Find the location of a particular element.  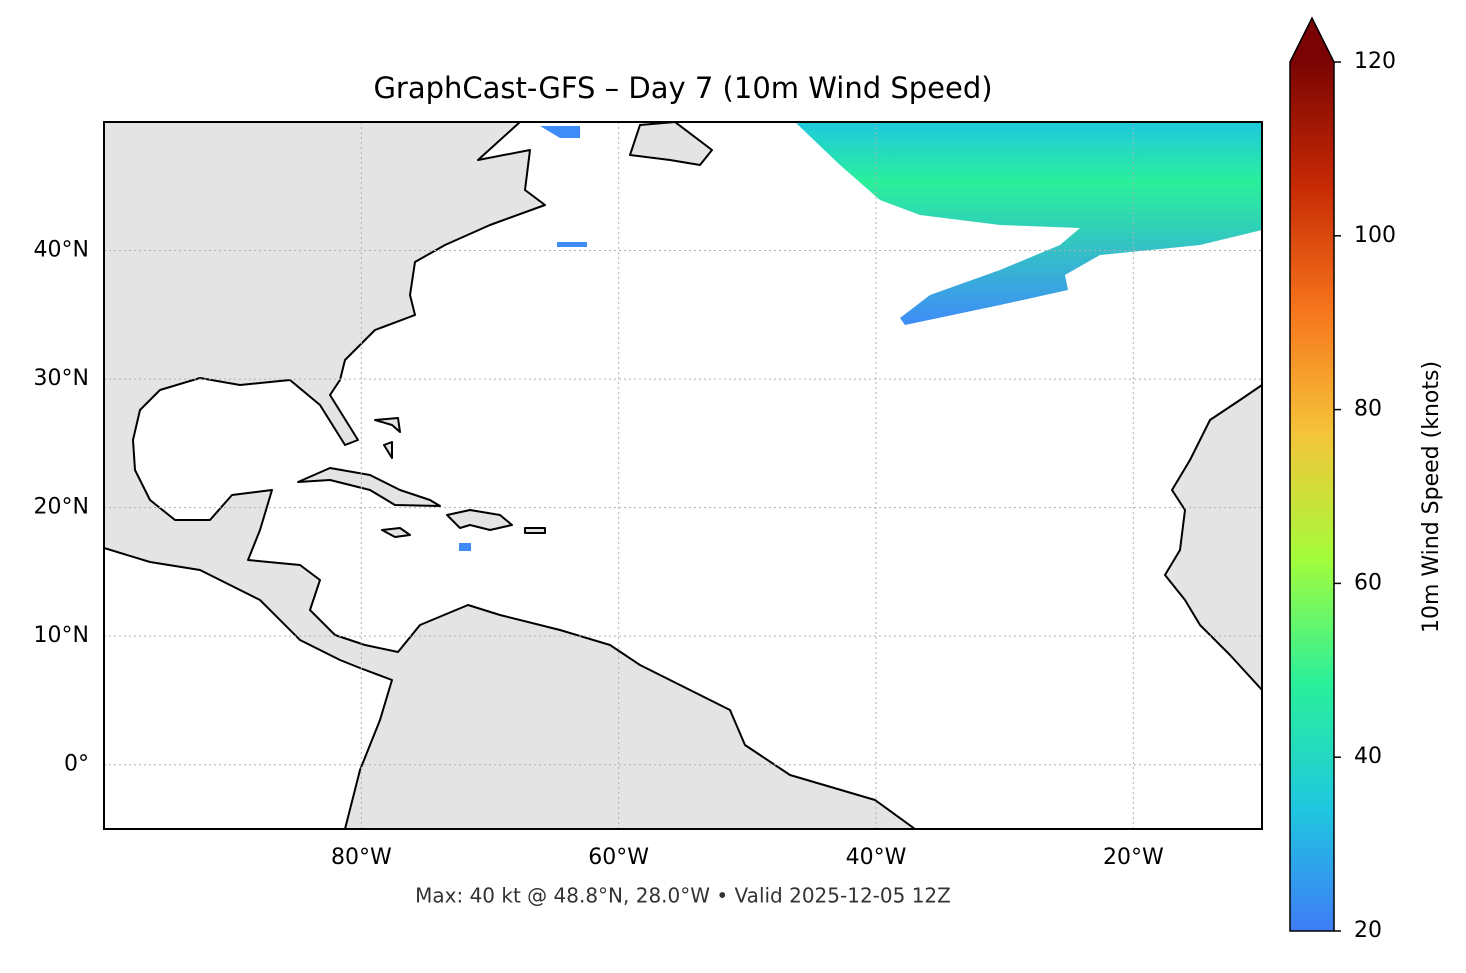

africa is located at coordinates (1213, 537).